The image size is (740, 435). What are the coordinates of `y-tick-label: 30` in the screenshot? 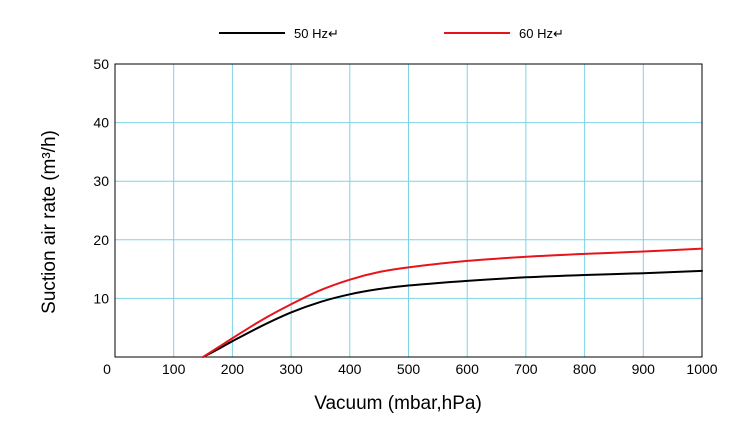 It's located at (101, 181).